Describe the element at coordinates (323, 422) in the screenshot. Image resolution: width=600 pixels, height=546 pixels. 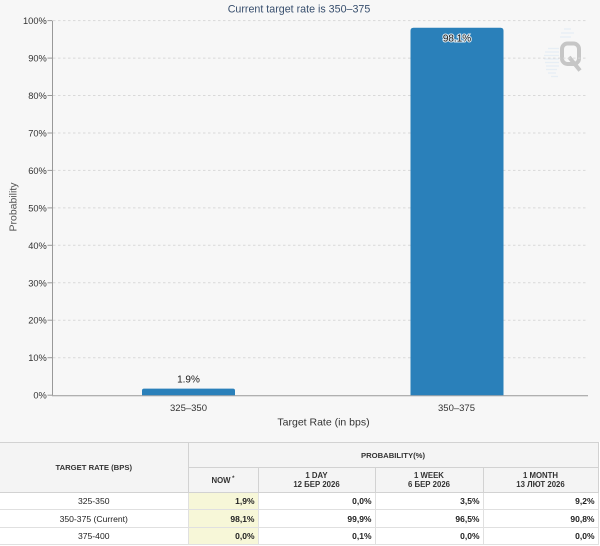
I see `svg-text: Target Rate (in bps)` at that location.